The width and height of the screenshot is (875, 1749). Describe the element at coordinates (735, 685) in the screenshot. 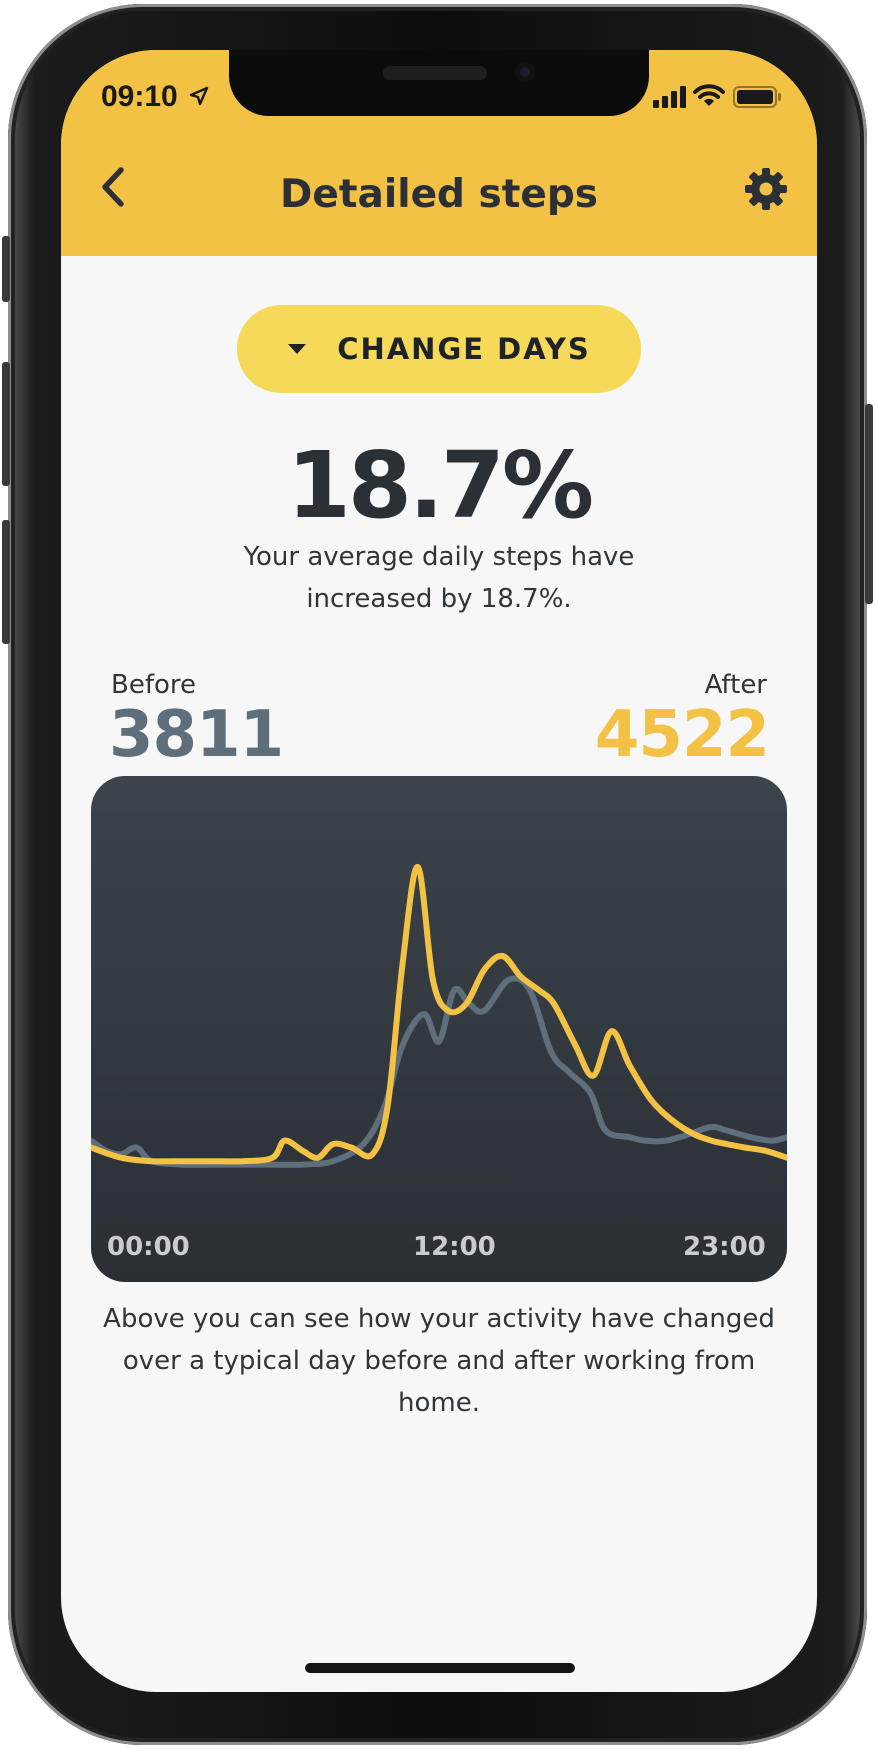

I see `after-label: After` at that location.